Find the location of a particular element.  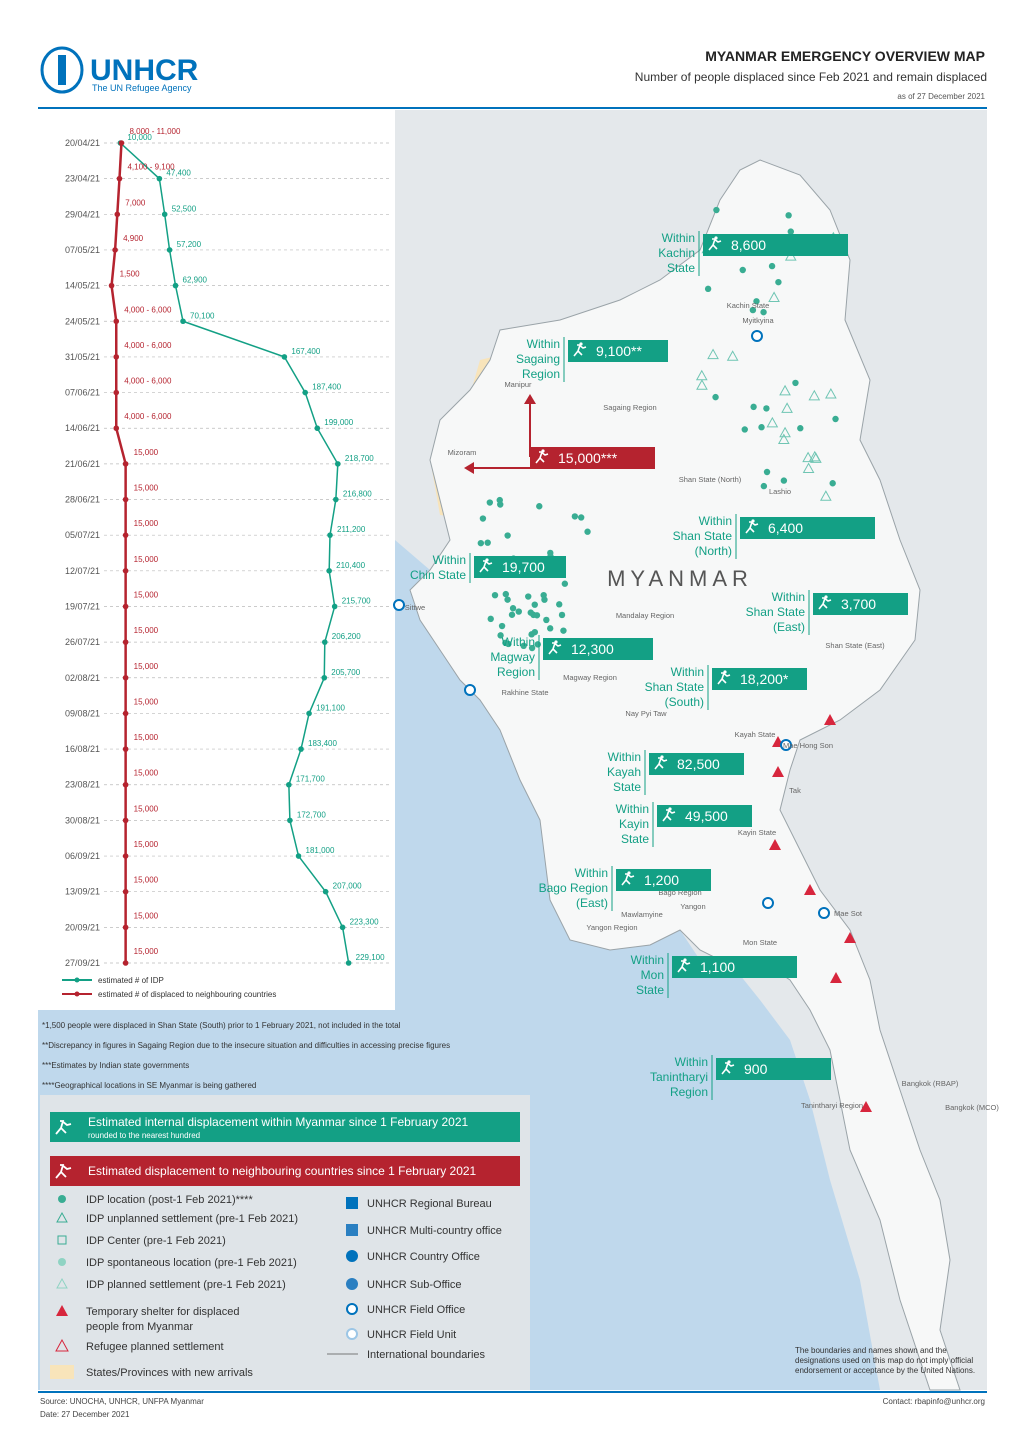

callout-label: Shan State is located at coordinates (703, 536).